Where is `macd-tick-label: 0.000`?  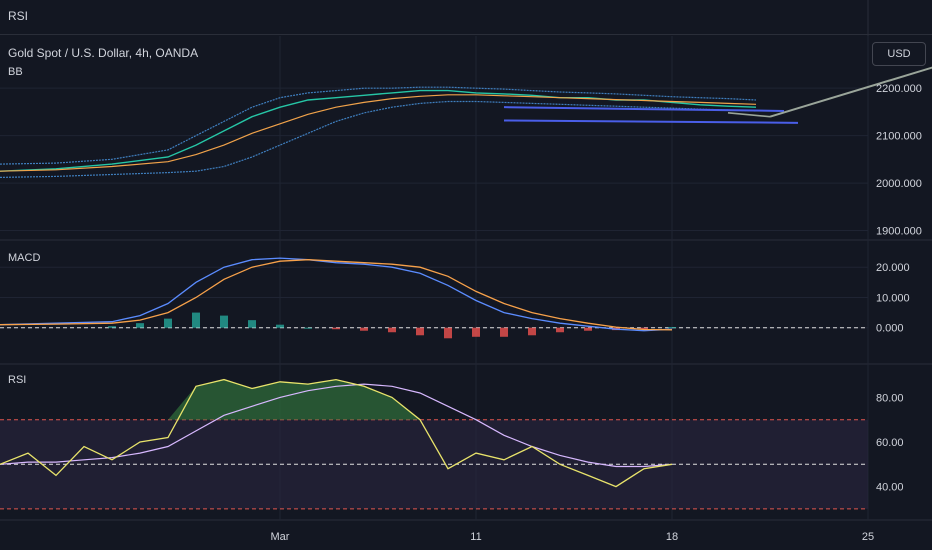 macd-tick-label: 0.000 is located at coordinates (890, 329).